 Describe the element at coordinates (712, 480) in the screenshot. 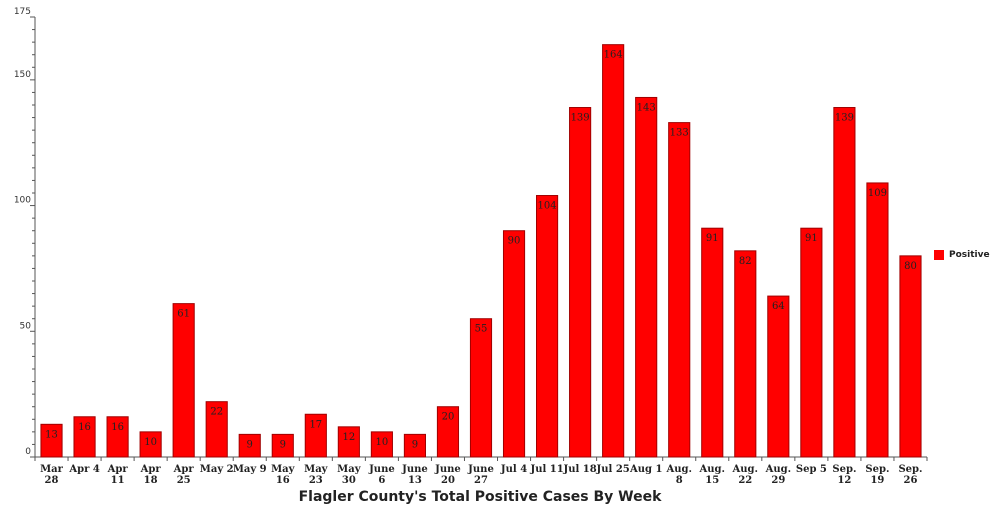

I see `x-tick-label: 15` at that location.